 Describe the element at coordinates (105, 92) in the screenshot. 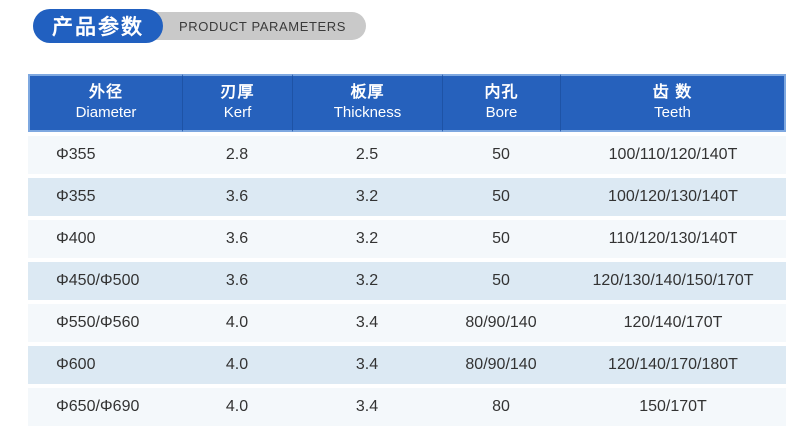

I see `column-header-diameter-cn: 外径` at that location.